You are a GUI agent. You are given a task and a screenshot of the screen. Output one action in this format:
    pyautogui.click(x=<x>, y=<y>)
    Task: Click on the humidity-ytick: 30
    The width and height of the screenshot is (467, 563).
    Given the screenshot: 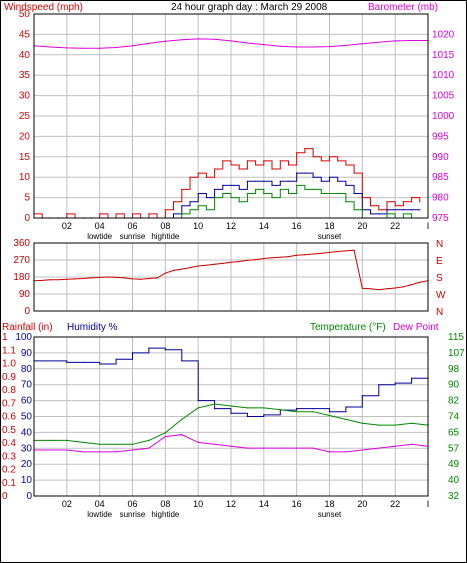 What is the action you would take?
    pyautogui.click(x=27, y=448)
    